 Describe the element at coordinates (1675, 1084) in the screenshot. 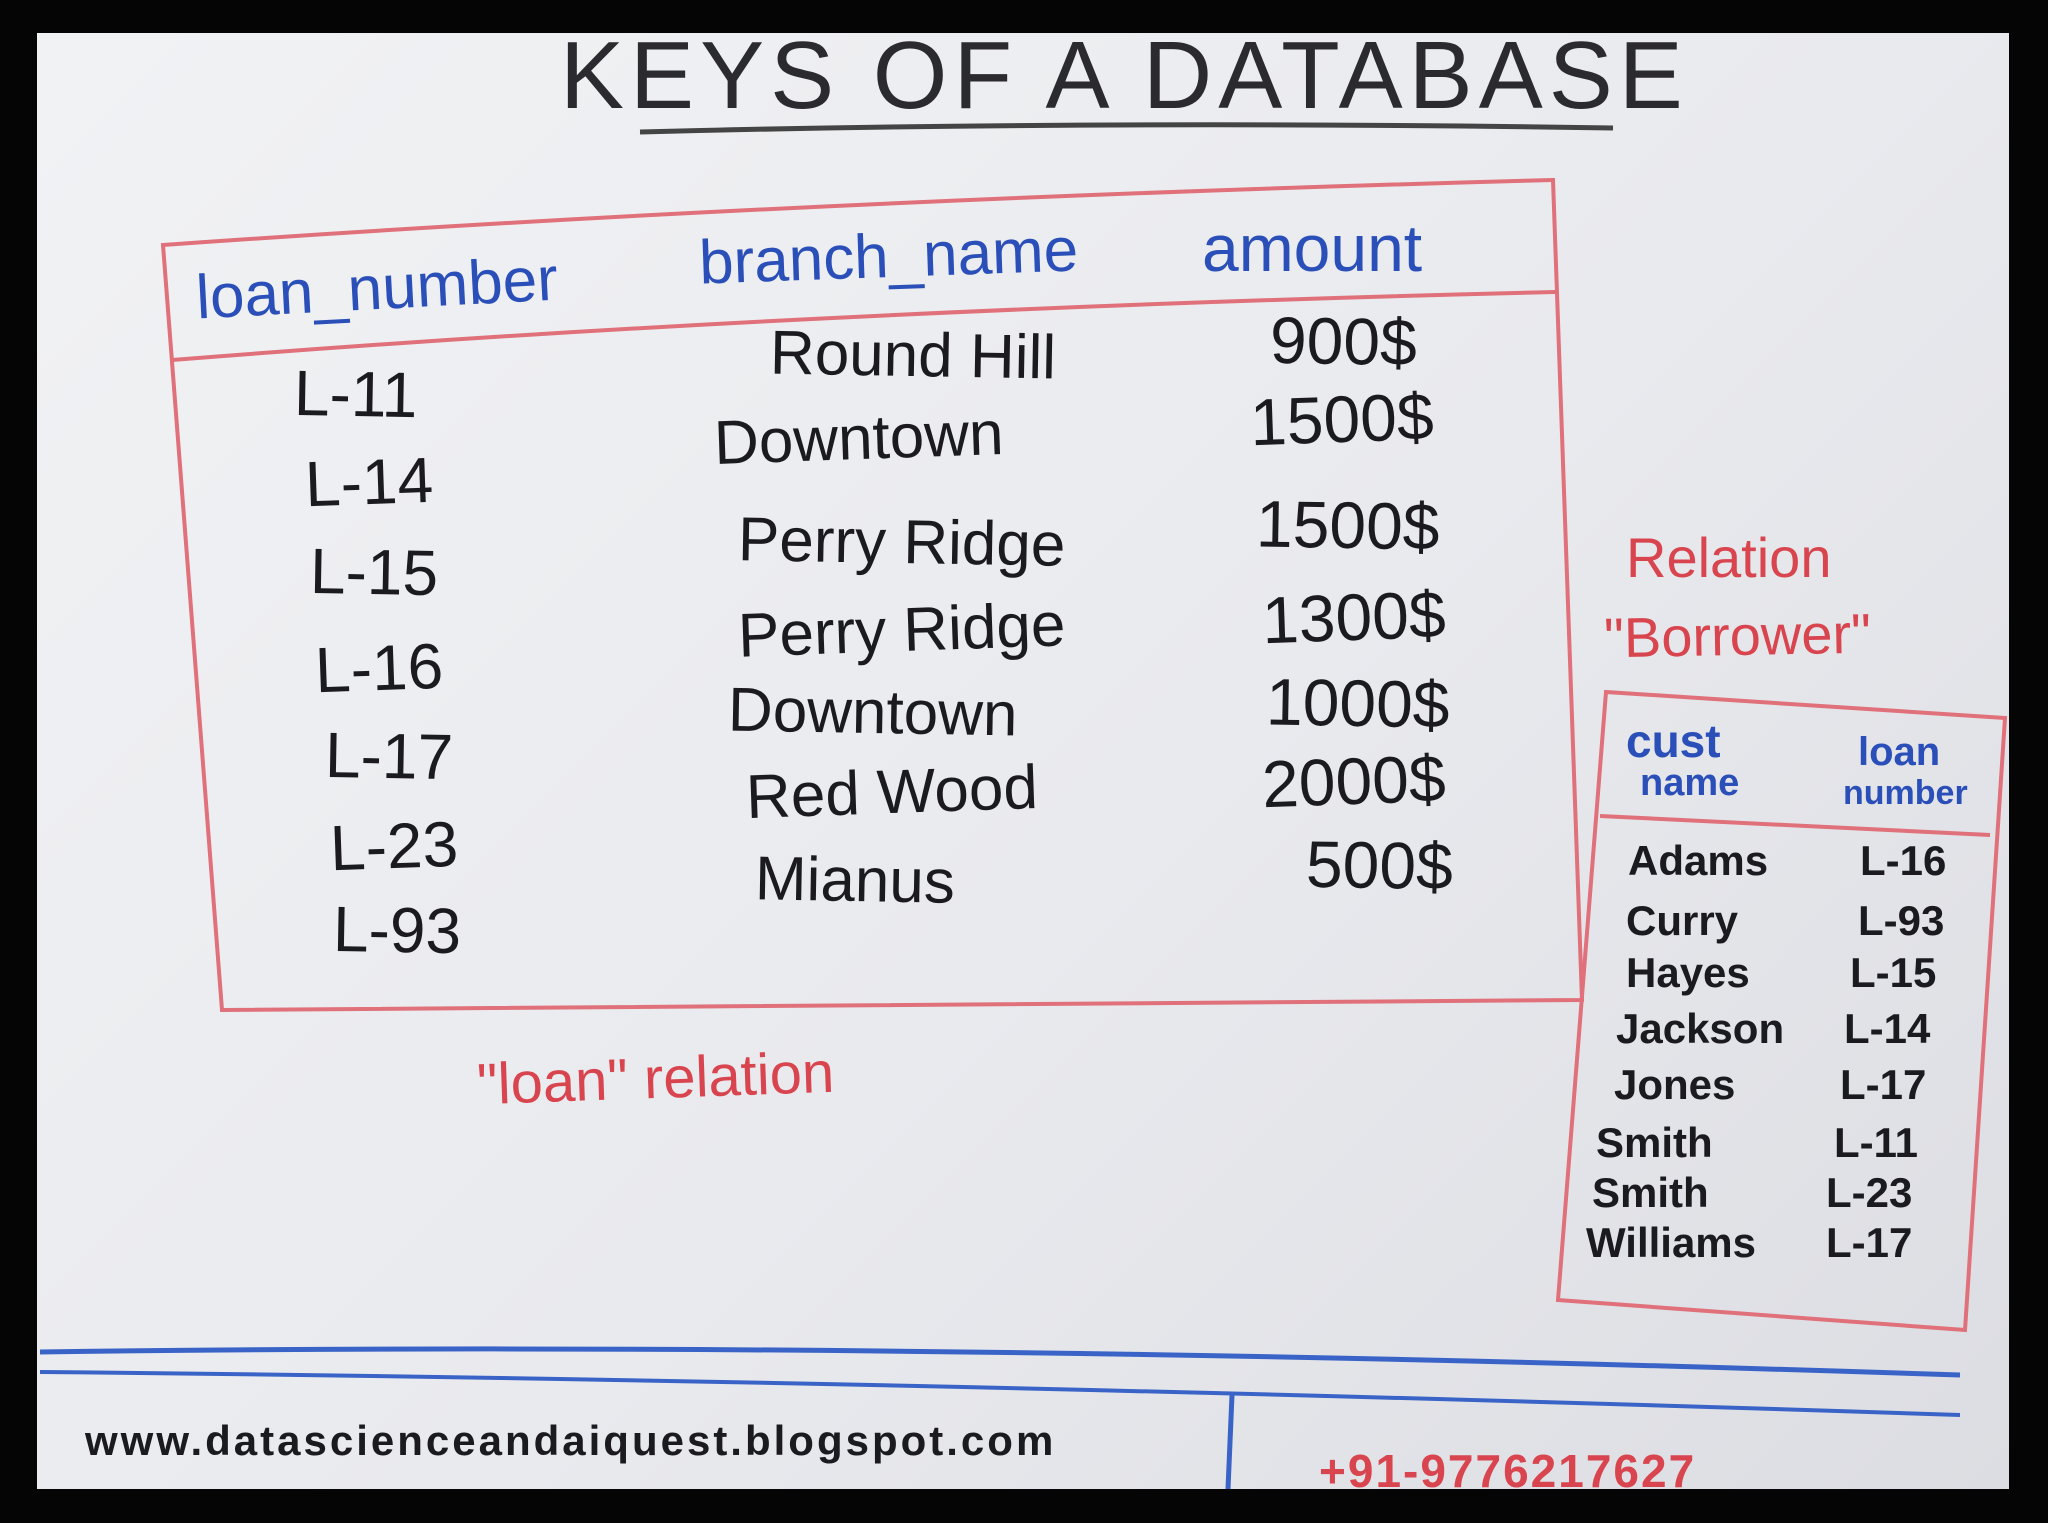

I see `cust-name-cell: Jones` at that location.